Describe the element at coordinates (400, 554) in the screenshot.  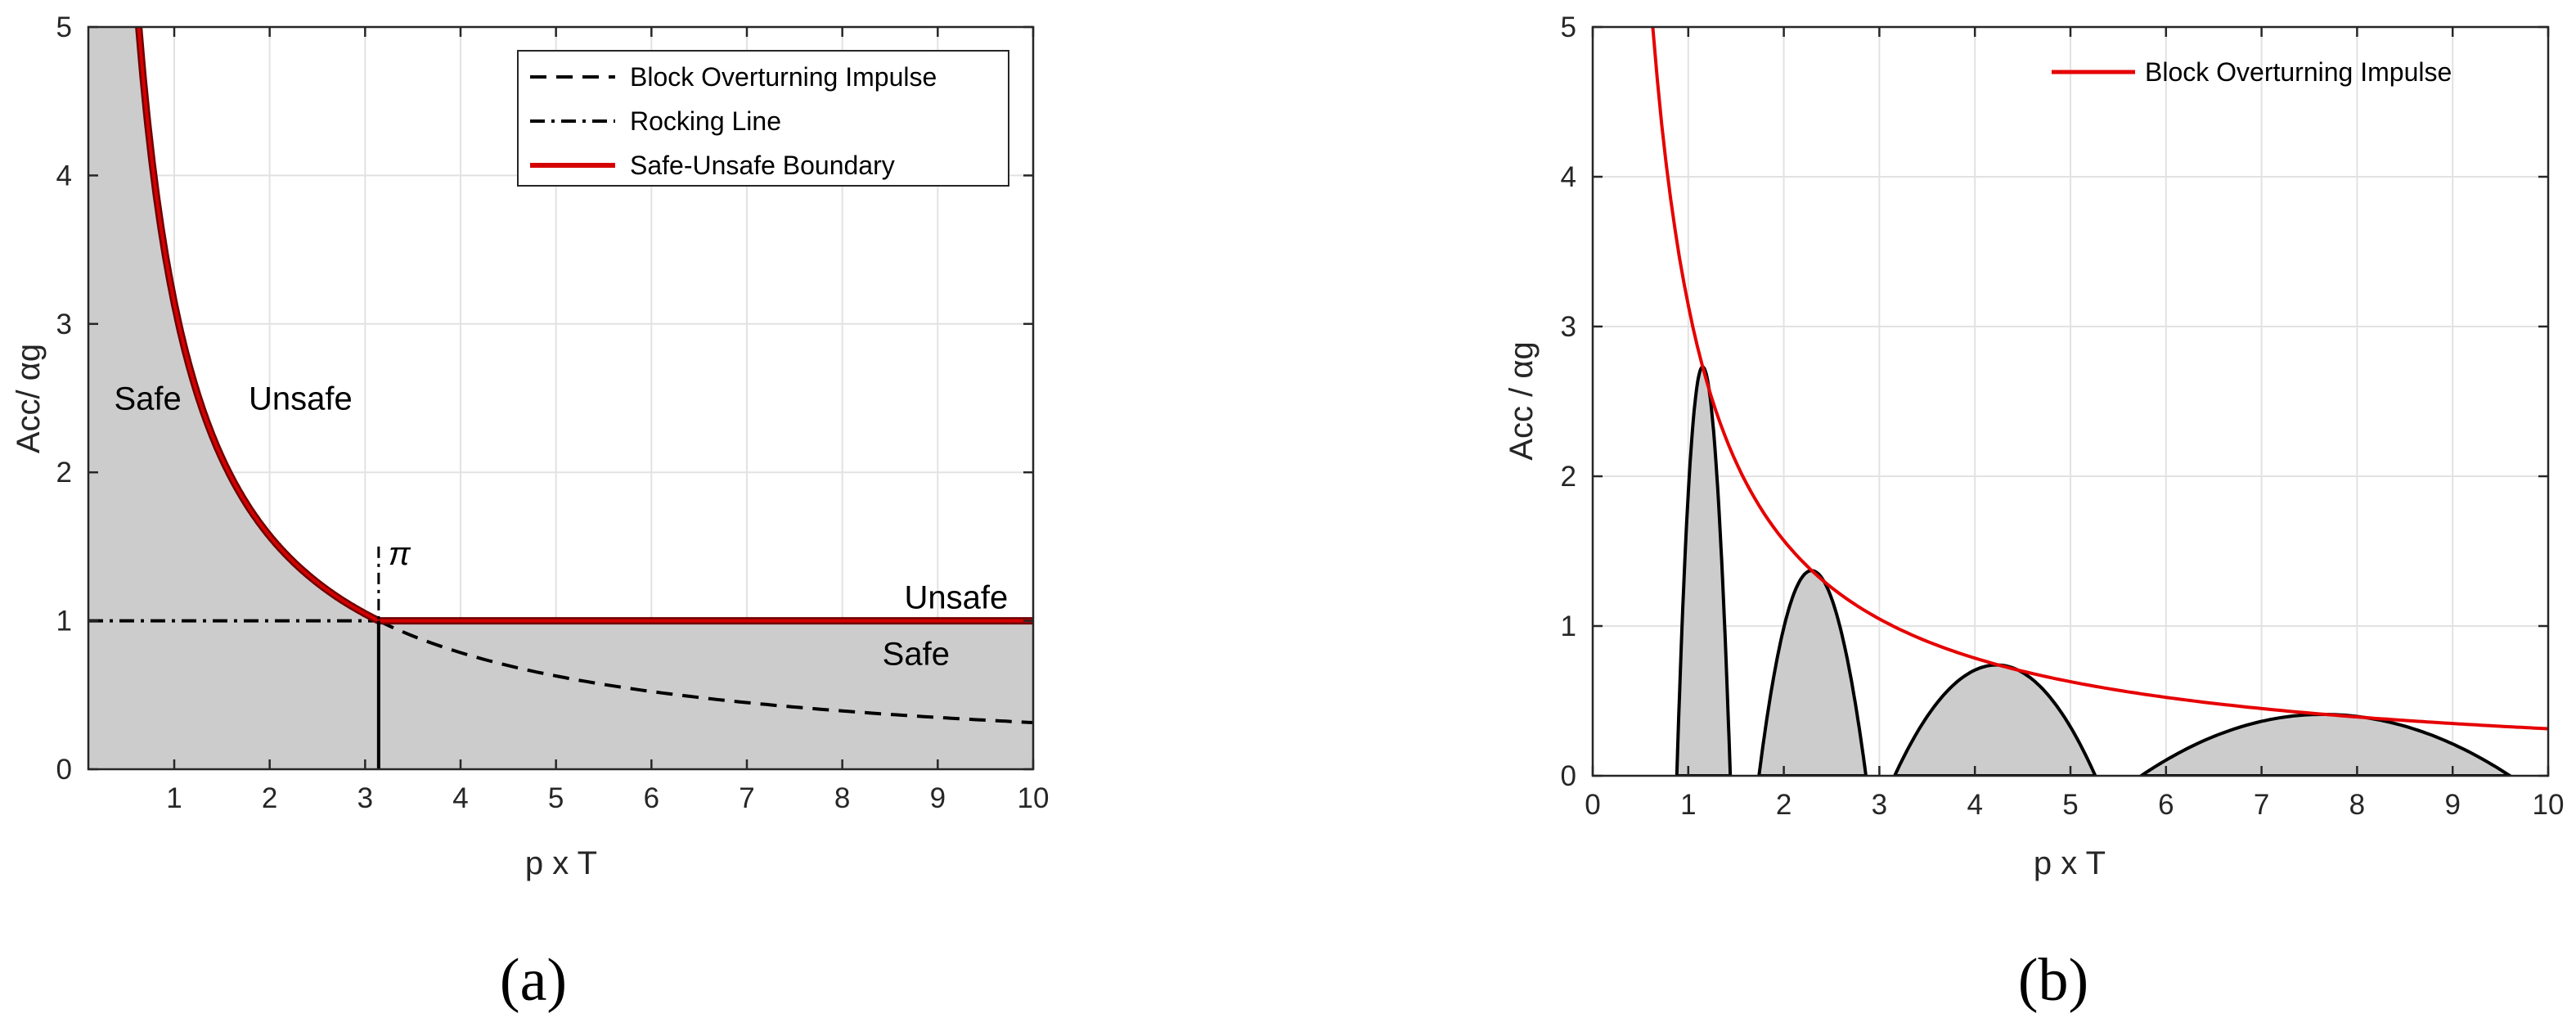
I see `panel-a-pi-label: π` at that location.